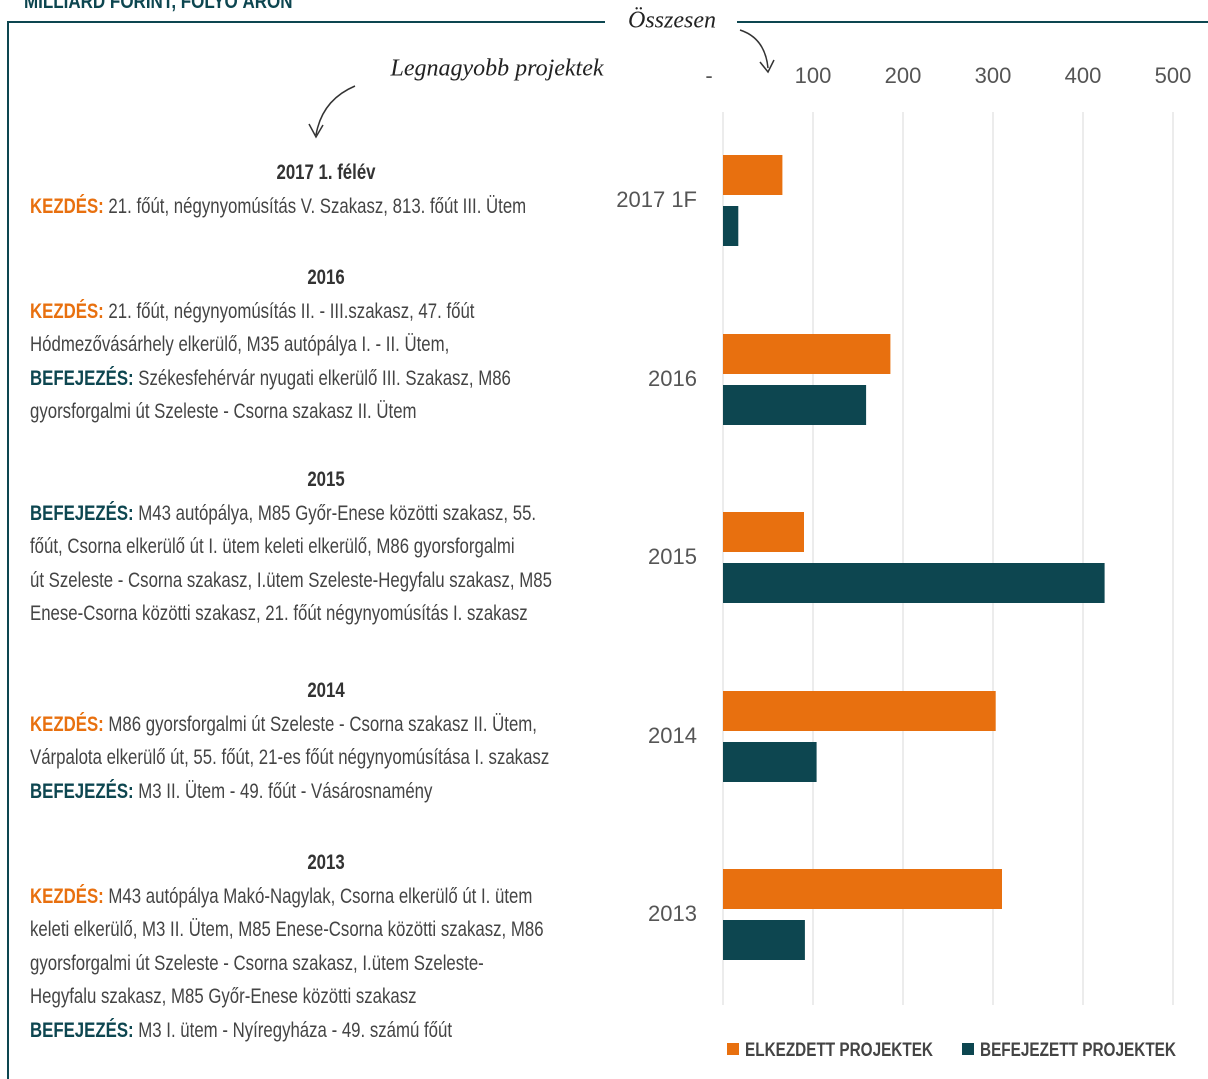 The height and width of the screenshot is (1079, 1208). Describe the element at coordinates (326, 690) in the screenshot. I see `project-heading: 2014` at that location.